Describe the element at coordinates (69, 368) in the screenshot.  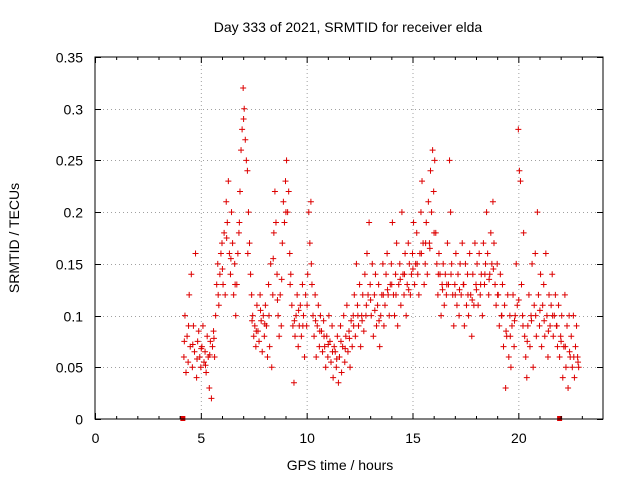
I see `y-tick-label: 0.05` at that location.